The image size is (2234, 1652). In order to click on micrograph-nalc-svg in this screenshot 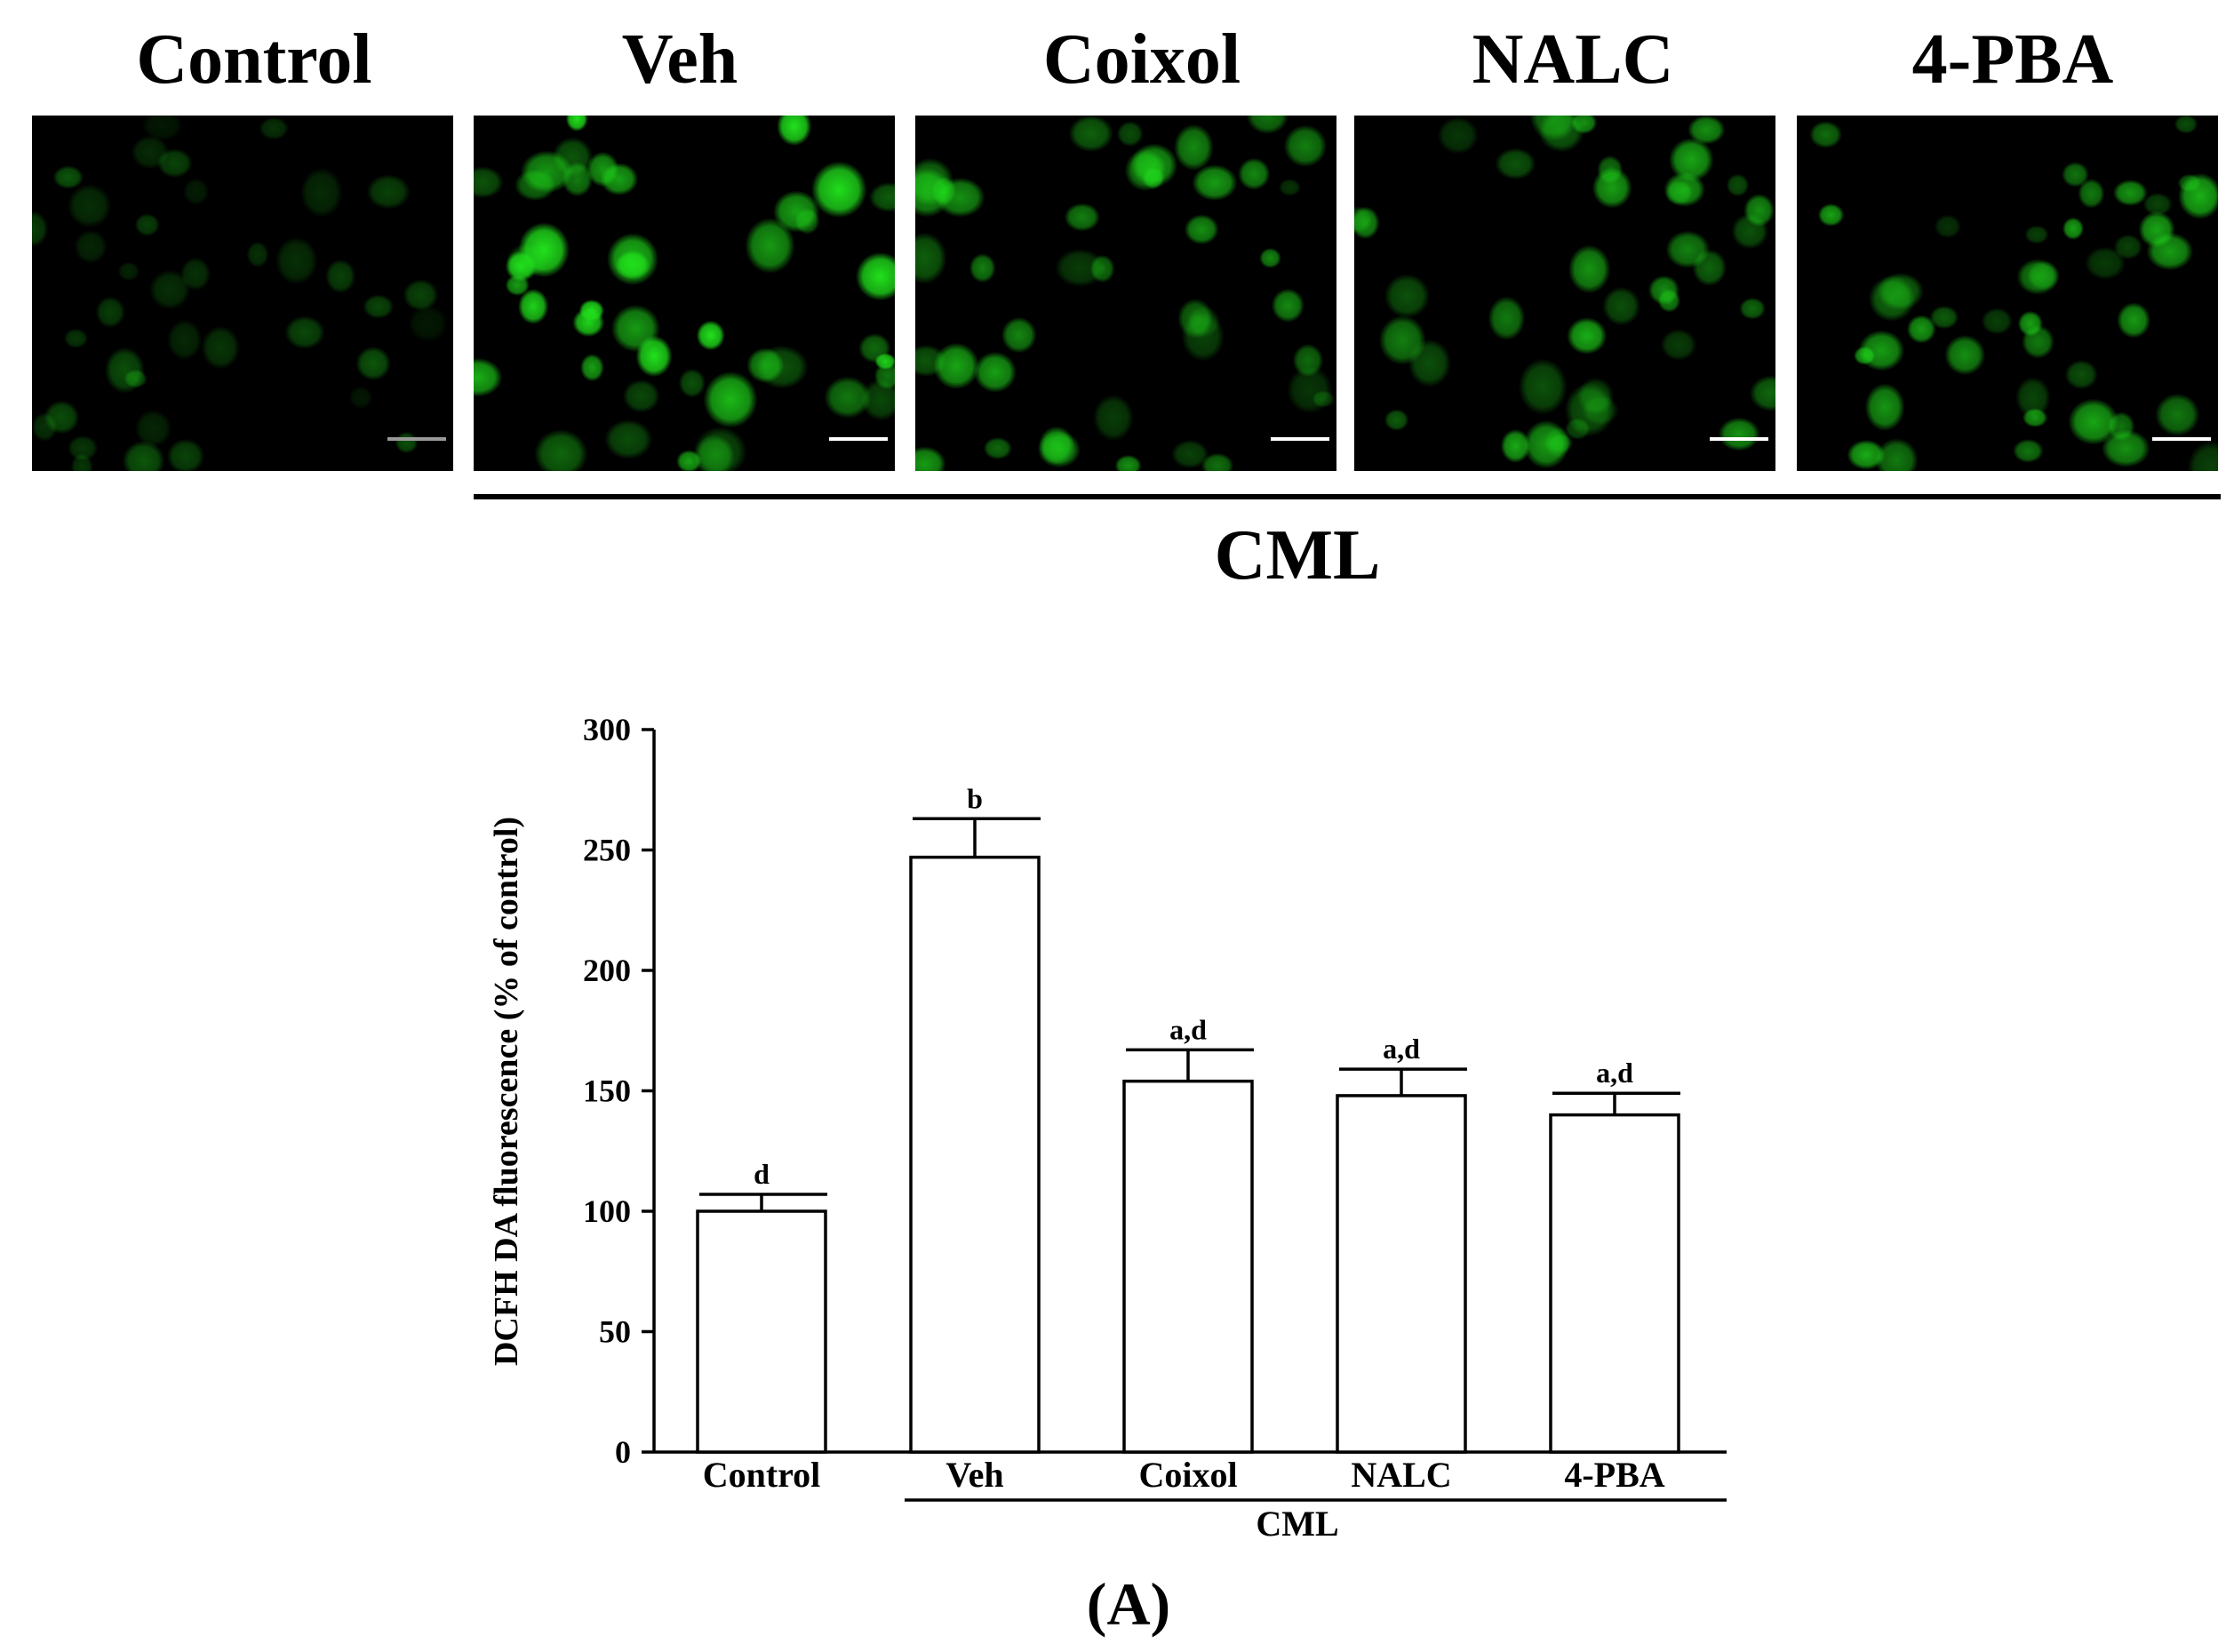, I will do `click(1565, 292)`.